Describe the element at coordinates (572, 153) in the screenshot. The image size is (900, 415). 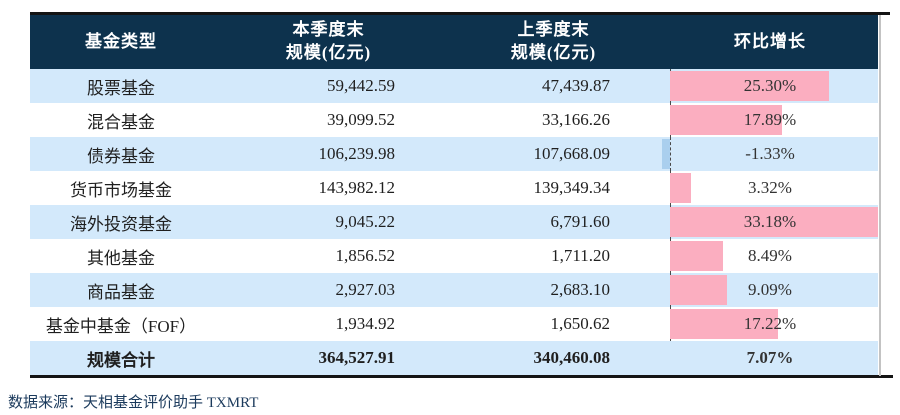
I see `previous-scale-cell: 107,668.09` at that location.